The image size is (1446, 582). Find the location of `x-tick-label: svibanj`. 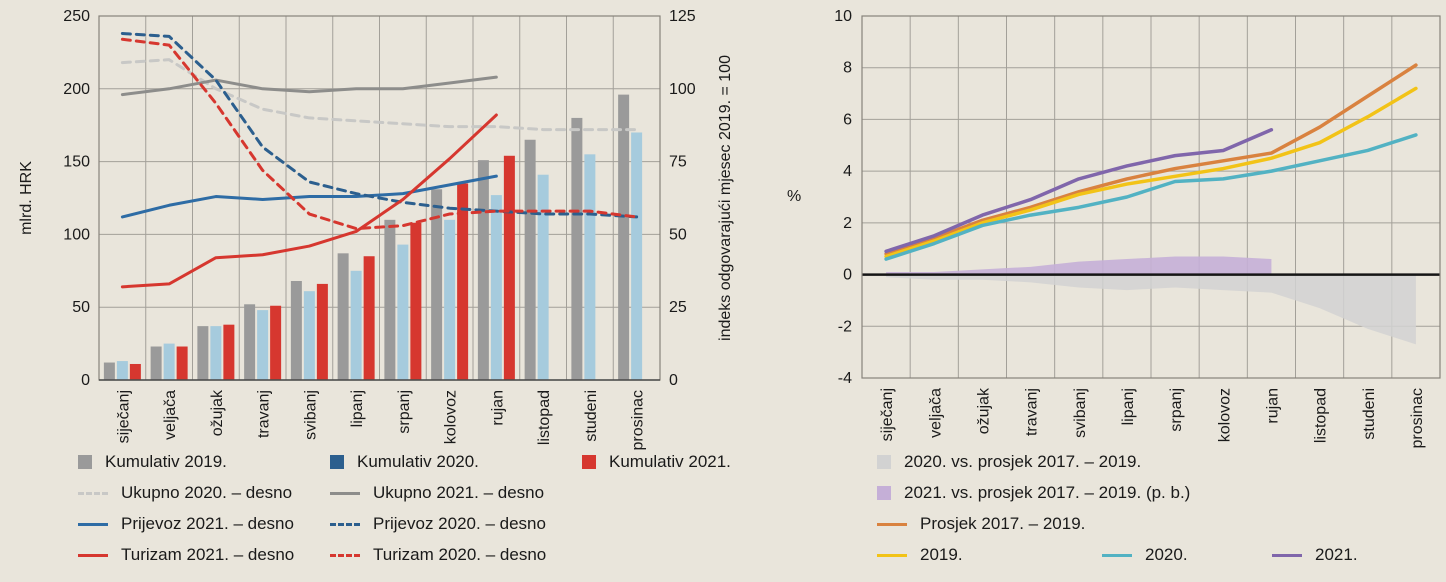

x-tick-label: svibanj is located at coordinates (1080, 413).